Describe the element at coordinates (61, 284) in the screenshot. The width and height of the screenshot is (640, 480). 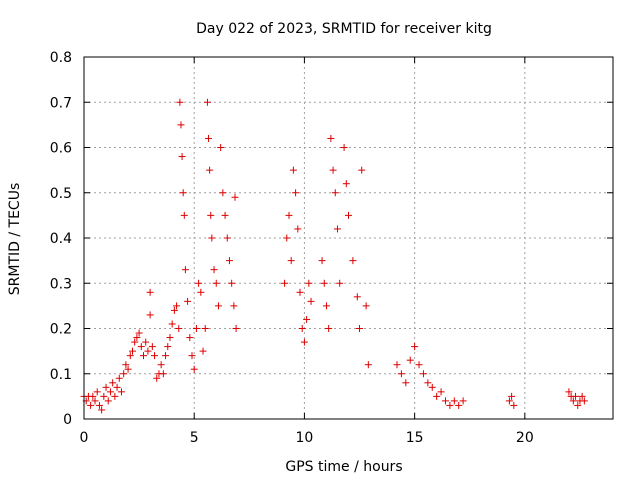
I see `y-tick-label: 0.3` at that location.